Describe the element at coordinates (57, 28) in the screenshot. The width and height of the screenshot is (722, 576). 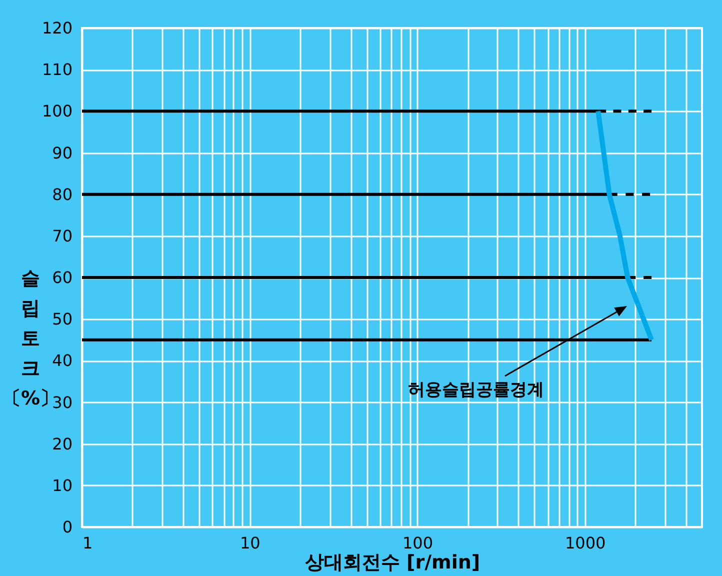
I see `y-tick-label: 120` at that location.